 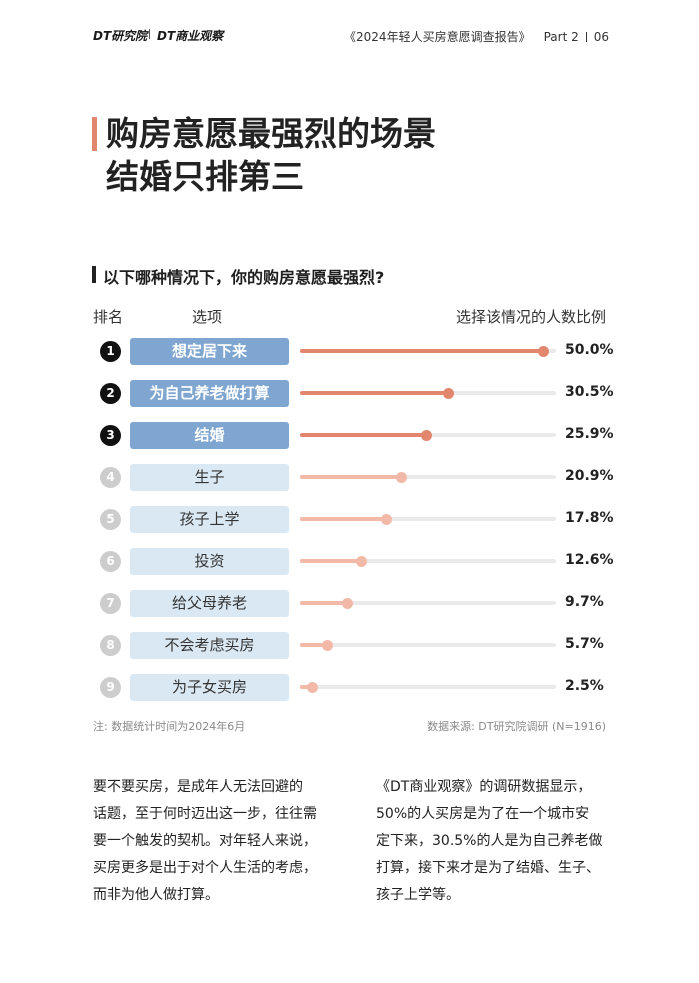 I want to click on option-label: 孩子上学, so click(x=209, y=519).